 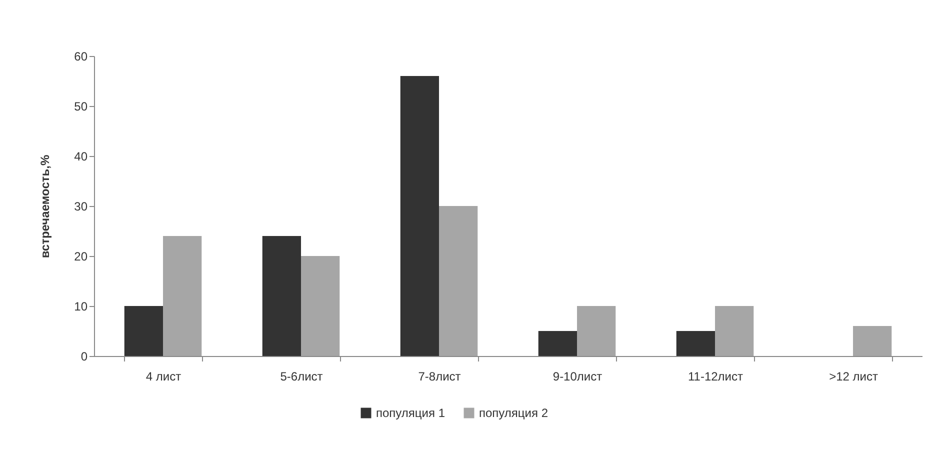 What do you see at coordinates (81, 107) in the screenshot?
I see `y-tick-label: 50` at bounding box center [81, 107].